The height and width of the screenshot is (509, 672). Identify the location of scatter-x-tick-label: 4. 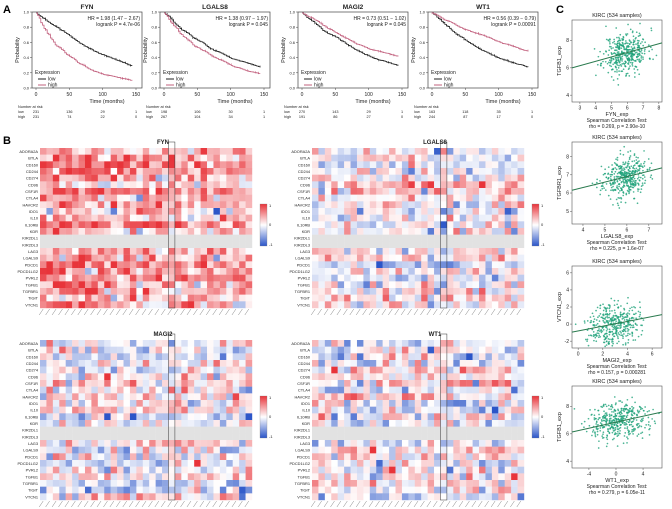
(595, 109).